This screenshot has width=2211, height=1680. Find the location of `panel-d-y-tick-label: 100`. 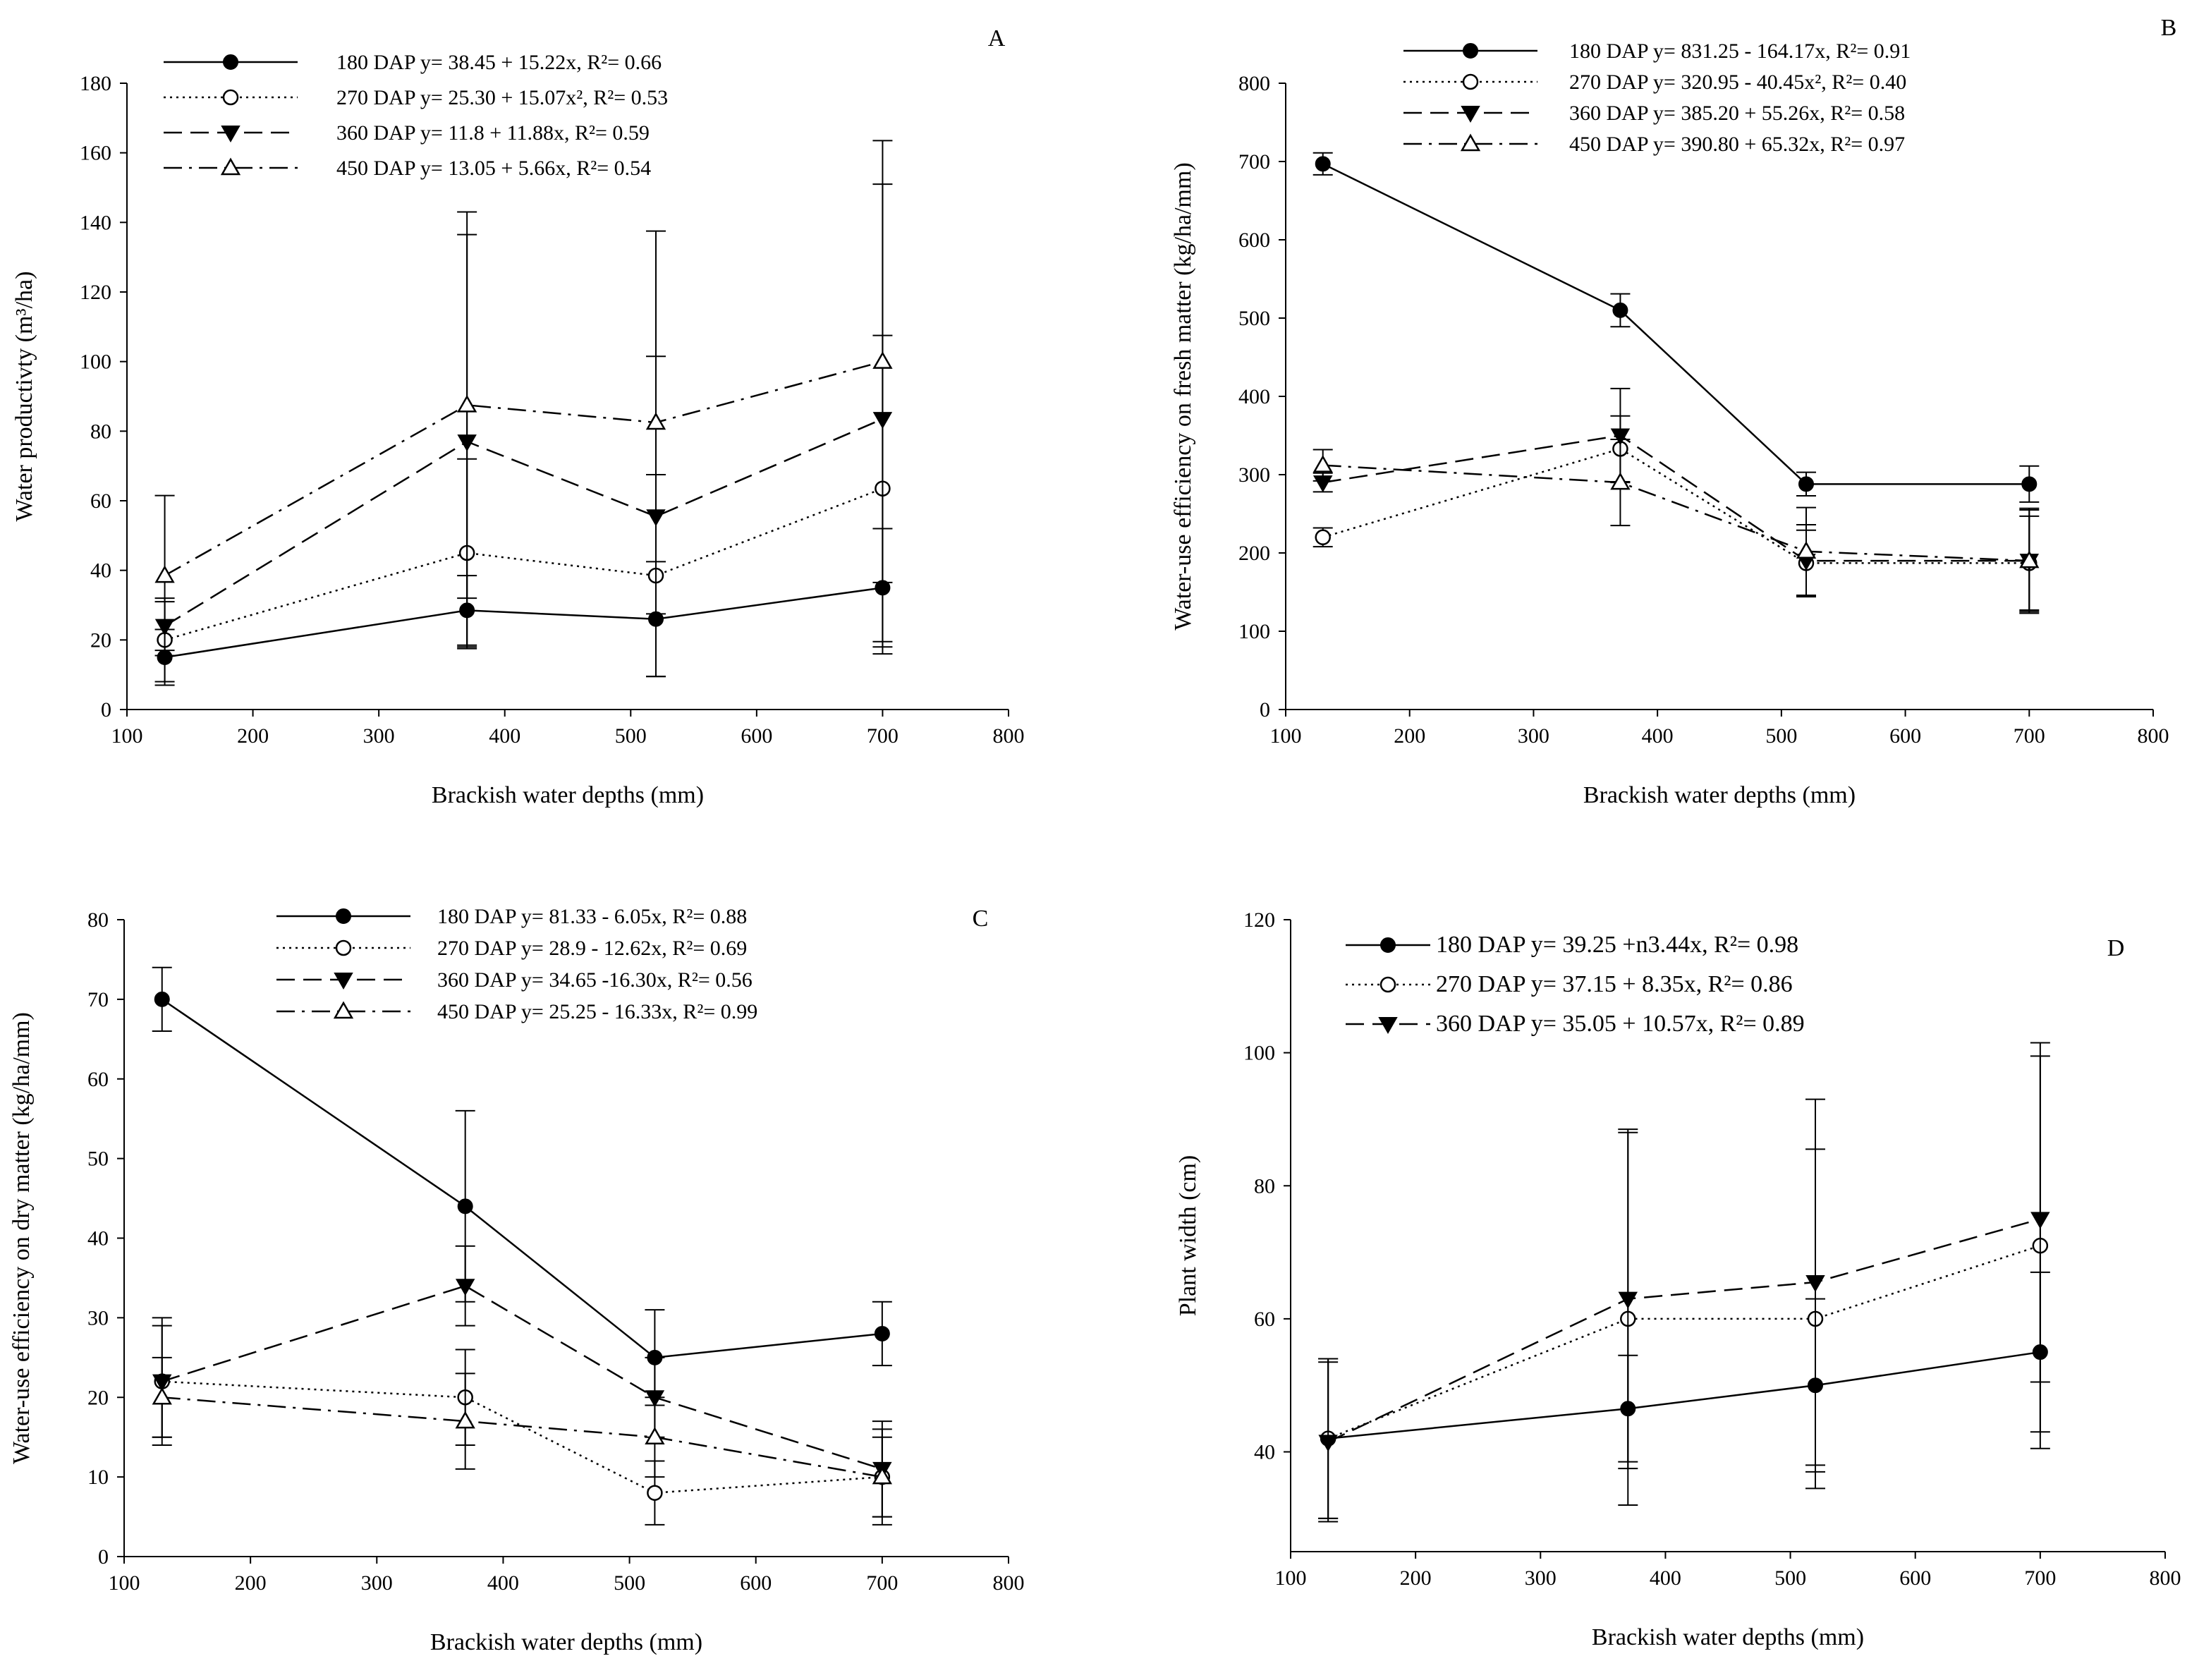

panel-d-y-tick-label: 100 is located at coordinates (1259, 1053).